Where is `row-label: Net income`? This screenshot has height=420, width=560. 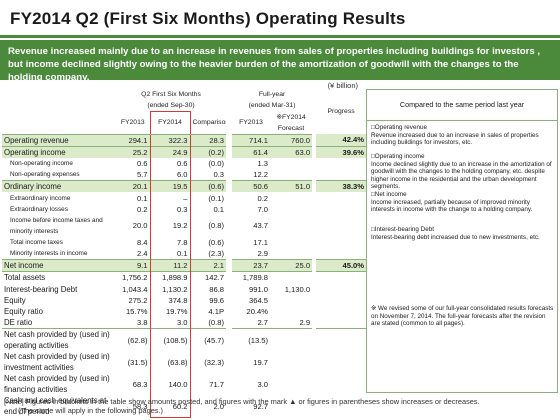
row-label: Net income is located at coordinates (59, 265).